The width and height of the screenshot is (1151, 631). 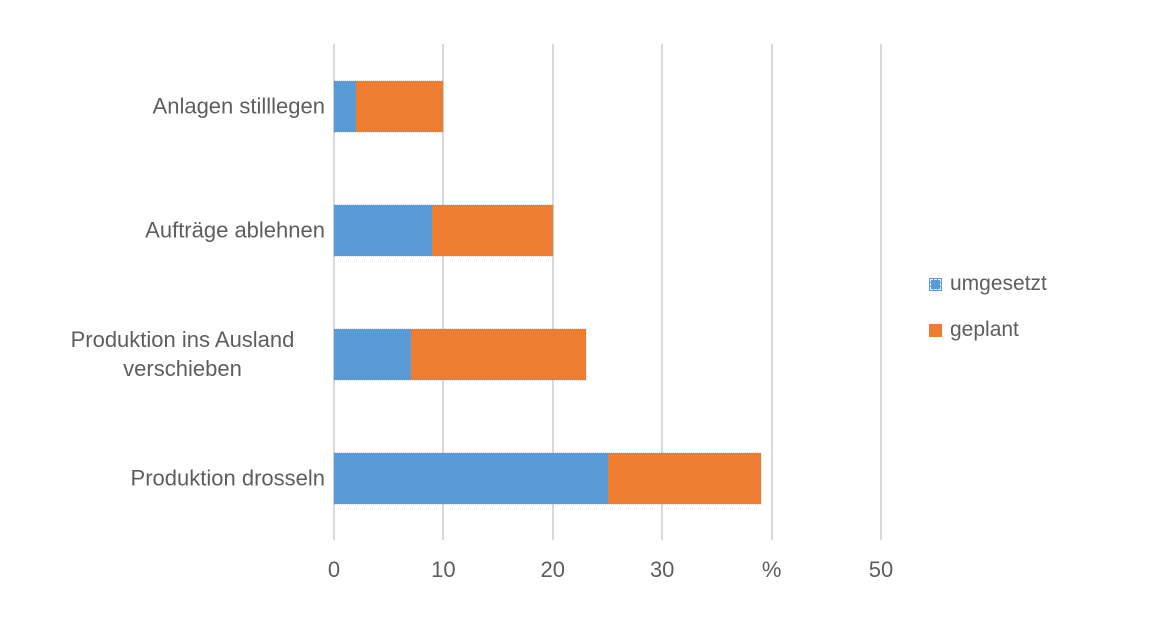 I want to click on legend-label: geplant, so click(x=984, y=329).